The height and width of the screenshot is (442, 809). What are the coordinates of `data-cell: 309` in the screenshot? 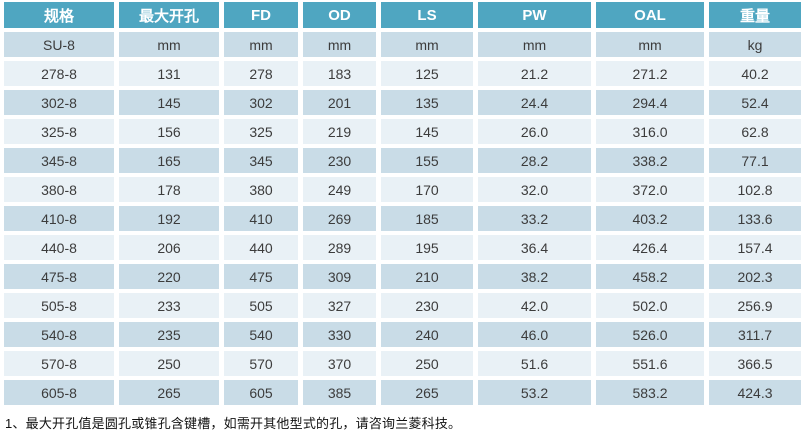 It's located at (339, 276).